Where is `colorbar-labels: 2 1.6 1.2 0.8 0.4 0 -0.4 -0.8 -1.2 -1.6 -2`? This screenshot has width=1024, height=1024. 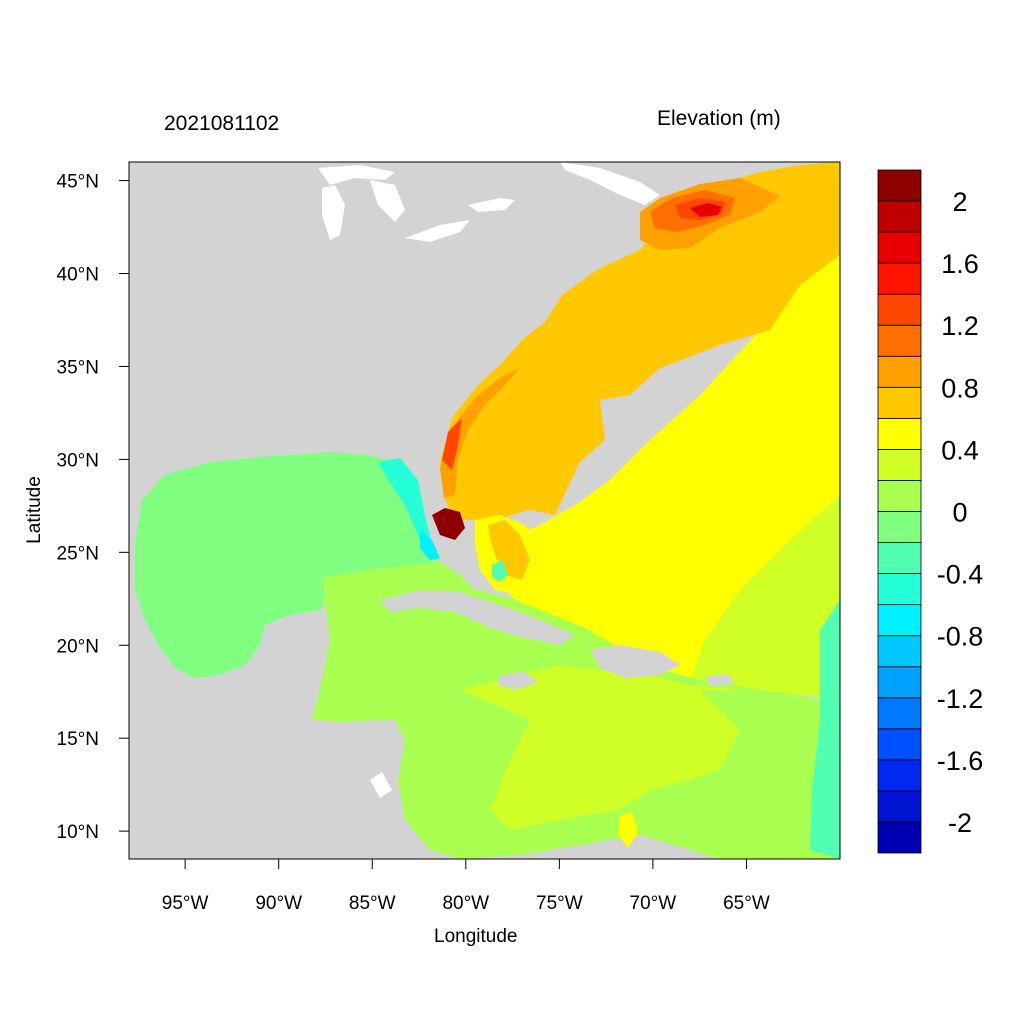
colorbar-labels: 2 1.6 1.2 0.8 0.4 0 -0.4 -0.8 -1.2 -1.6 -2 is located at coordinates (960, 512).